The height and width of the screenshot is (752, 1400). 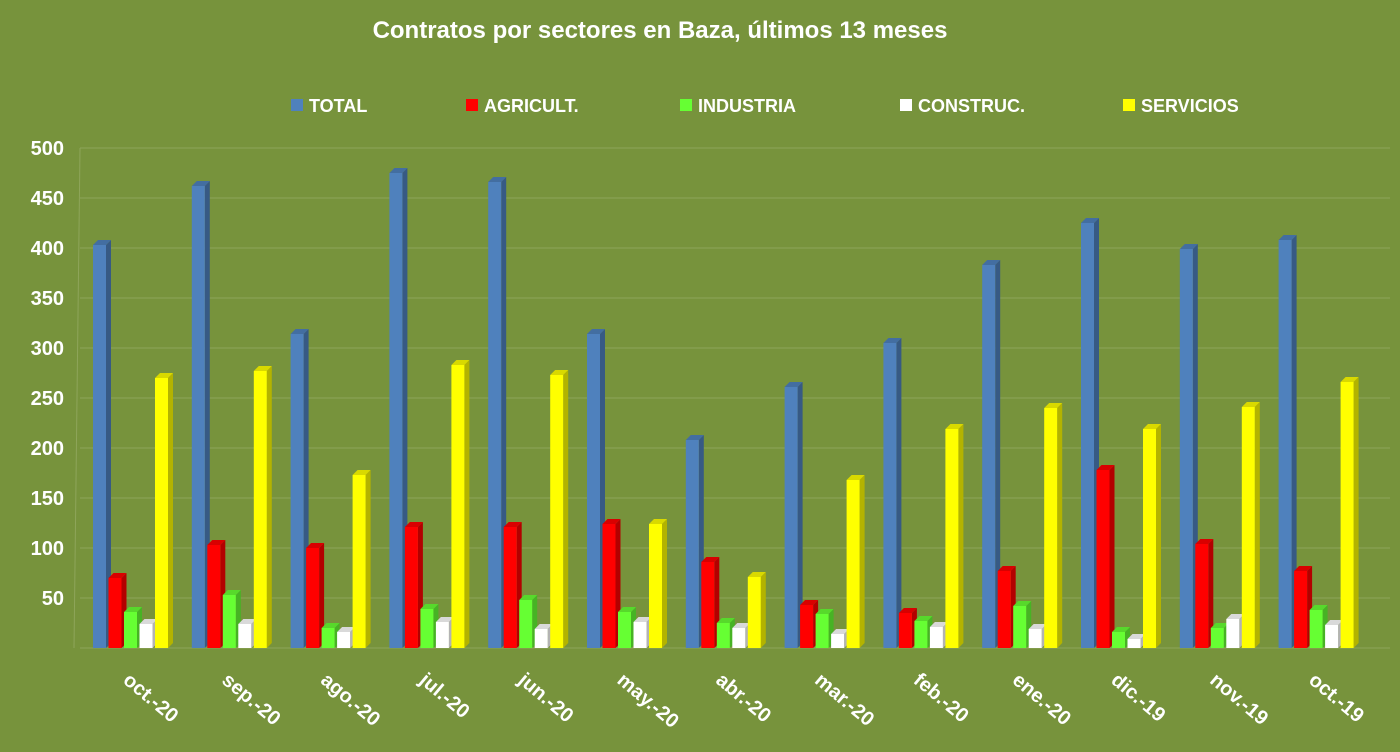 What do you see at coordinates (543, 636) in the screenshot?
I see `bar-construc-jun.-20` at bounding box center [543, 636].